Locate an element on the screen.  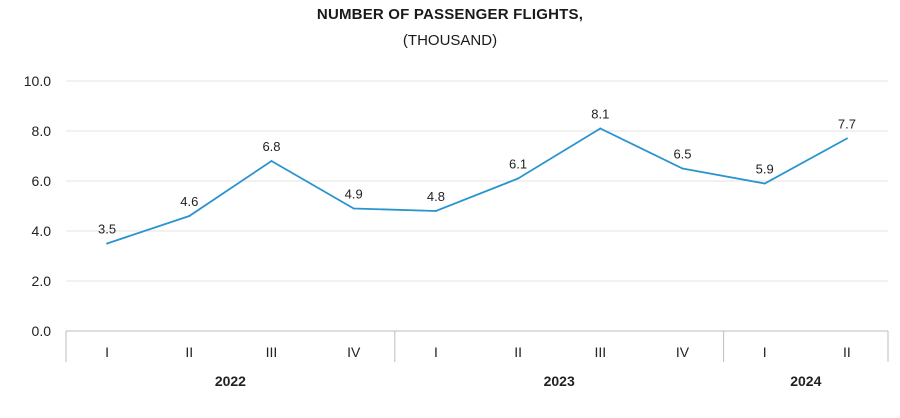
x-year-label: 2024 is located at coordinates (805, 381).